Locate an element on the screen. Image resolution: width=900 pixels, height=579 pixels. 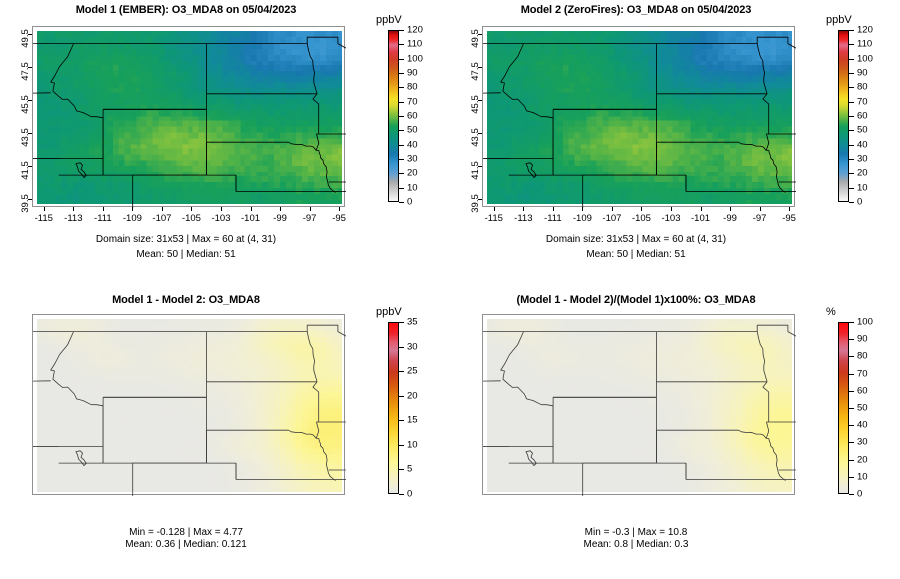
x-tick-label: -105 is located at coordinates (191, 218).